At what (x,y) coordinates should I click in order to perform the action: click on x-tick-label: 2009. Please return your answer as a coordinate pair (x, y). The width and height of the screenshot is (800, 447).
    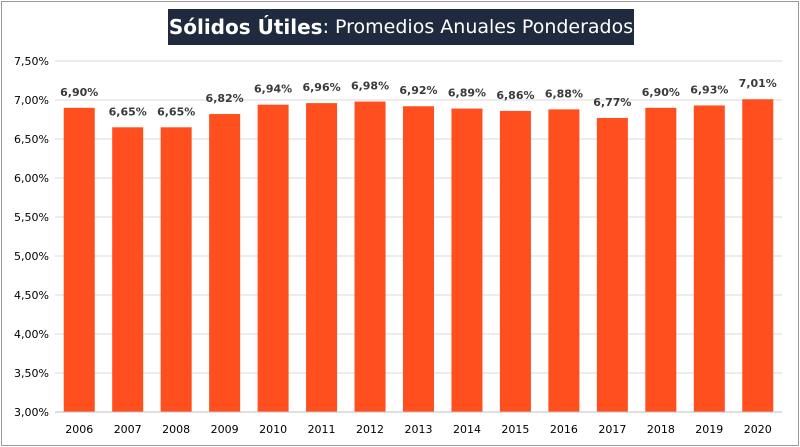
    Looking at the image, I should click on (225, 429).